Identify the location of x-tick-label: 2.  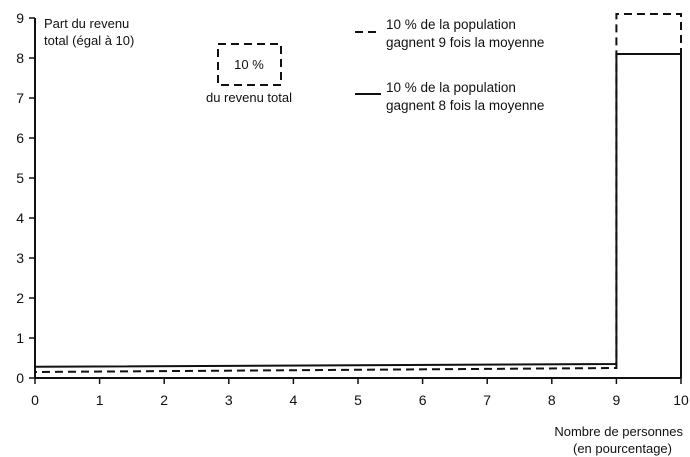
(164, 400).